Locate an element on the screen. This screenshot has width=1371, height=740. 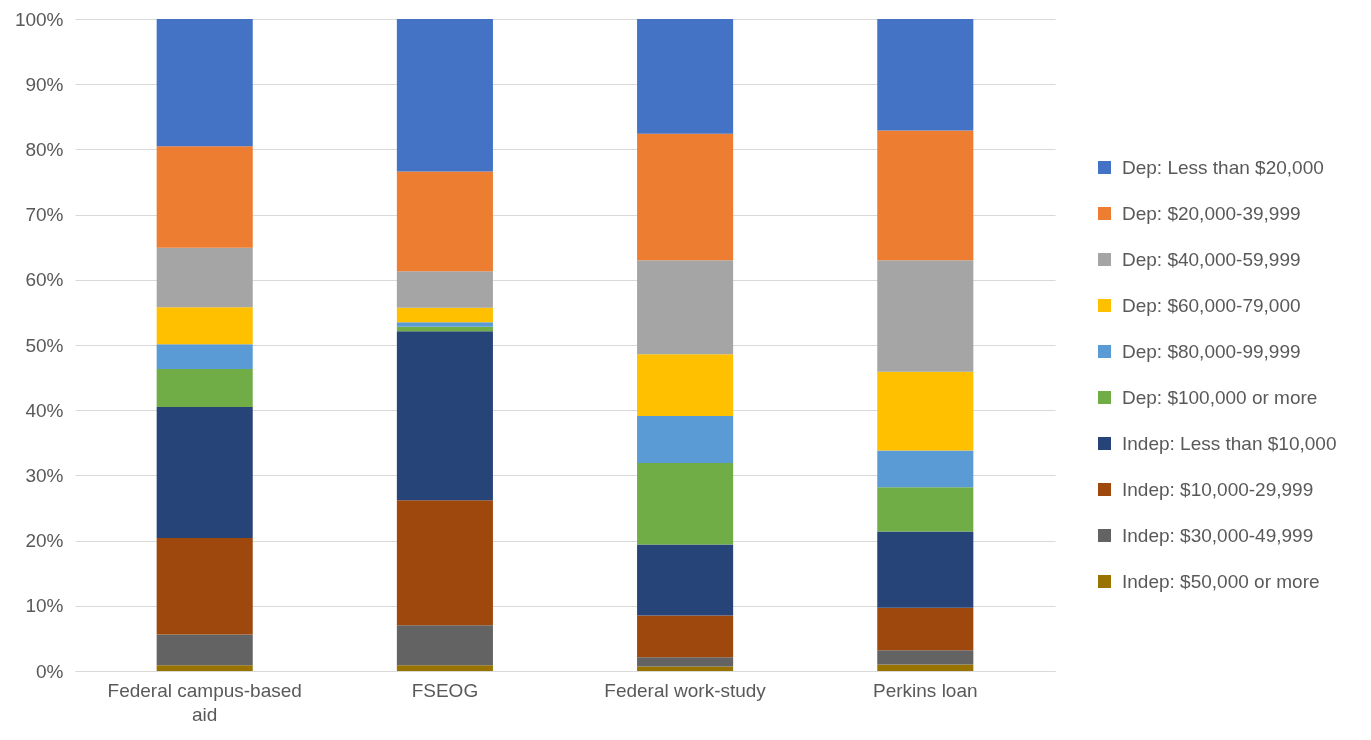
y-tick-label: 20% is located at coordinates (44, 541).